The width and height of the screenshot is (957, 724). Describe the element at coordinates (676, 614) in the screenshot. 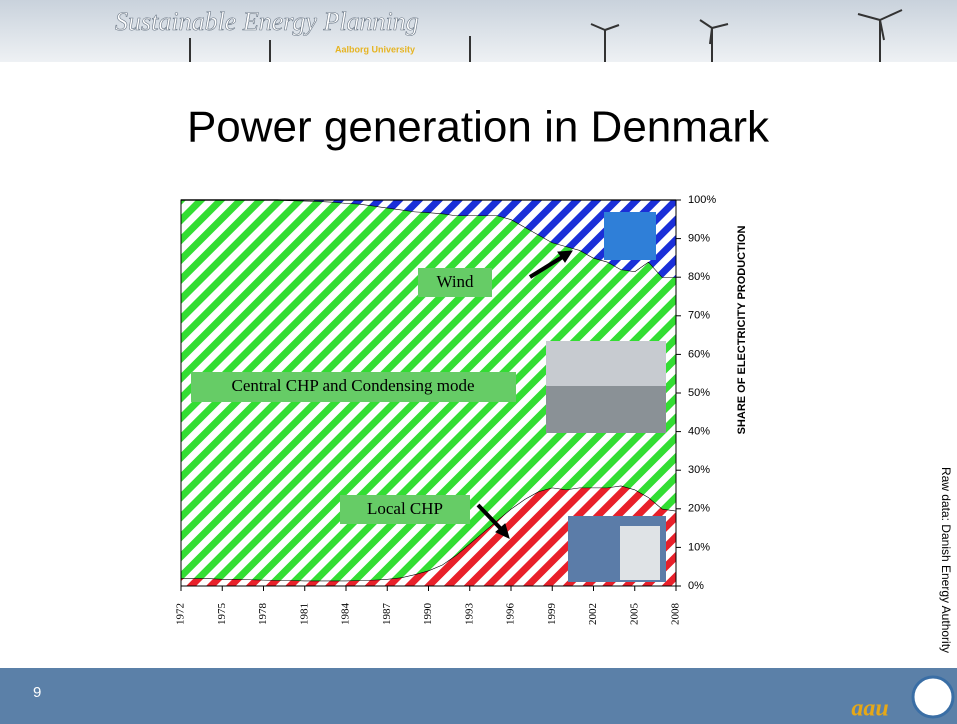

I see `x-tick-label: 2008` at that location.